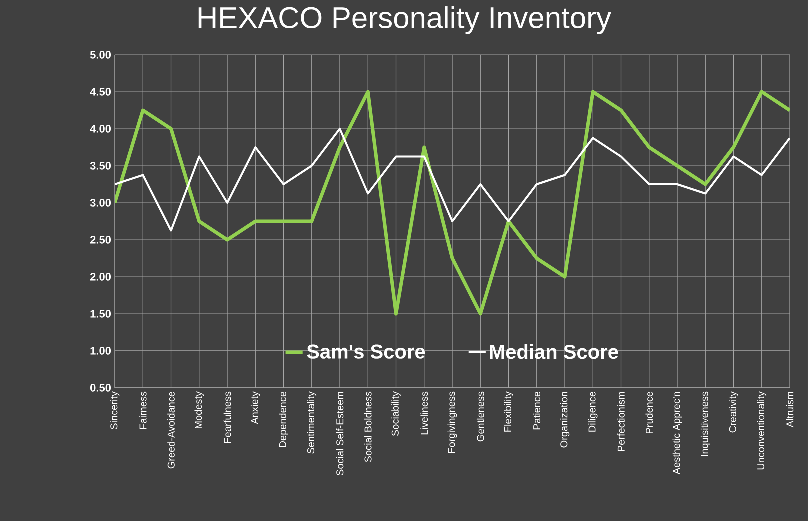  Describe the element at coordinates (405, 20) in the screenshot. I see `chart-title: HEXACO Personality Inventory` at that location.